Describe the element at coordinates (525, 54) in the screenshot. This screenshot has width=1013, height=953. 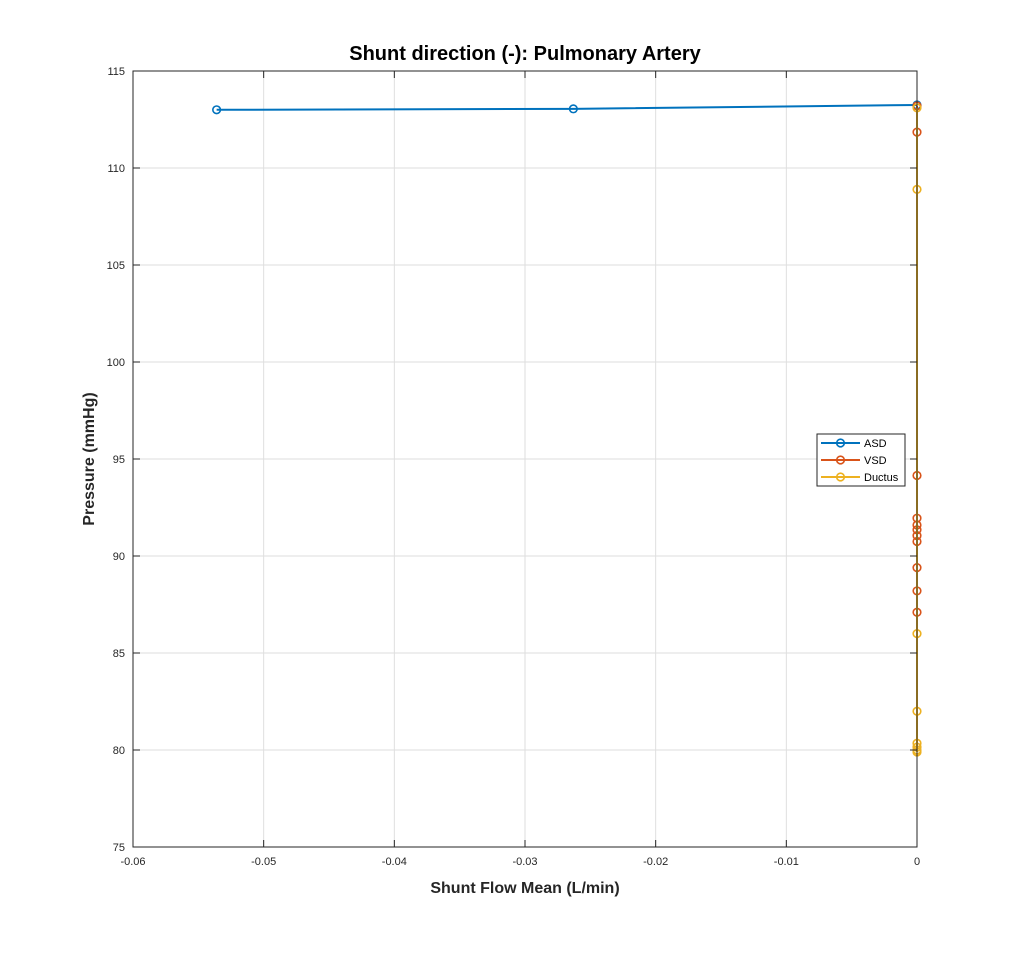
I see `chart-title: Shunt direction (-): Pulmonary Artery` at that location.